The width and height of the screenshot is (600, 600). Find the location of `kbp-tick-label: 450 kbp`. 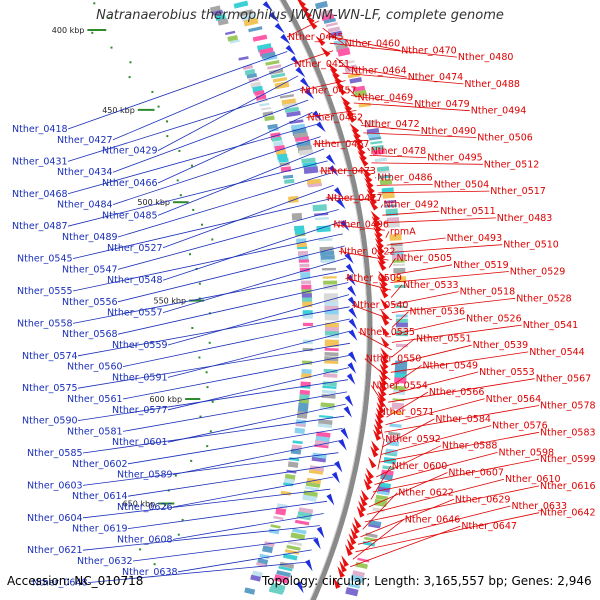

kbp-tick-label: 450 kbp is located at coordinates (118, 110).